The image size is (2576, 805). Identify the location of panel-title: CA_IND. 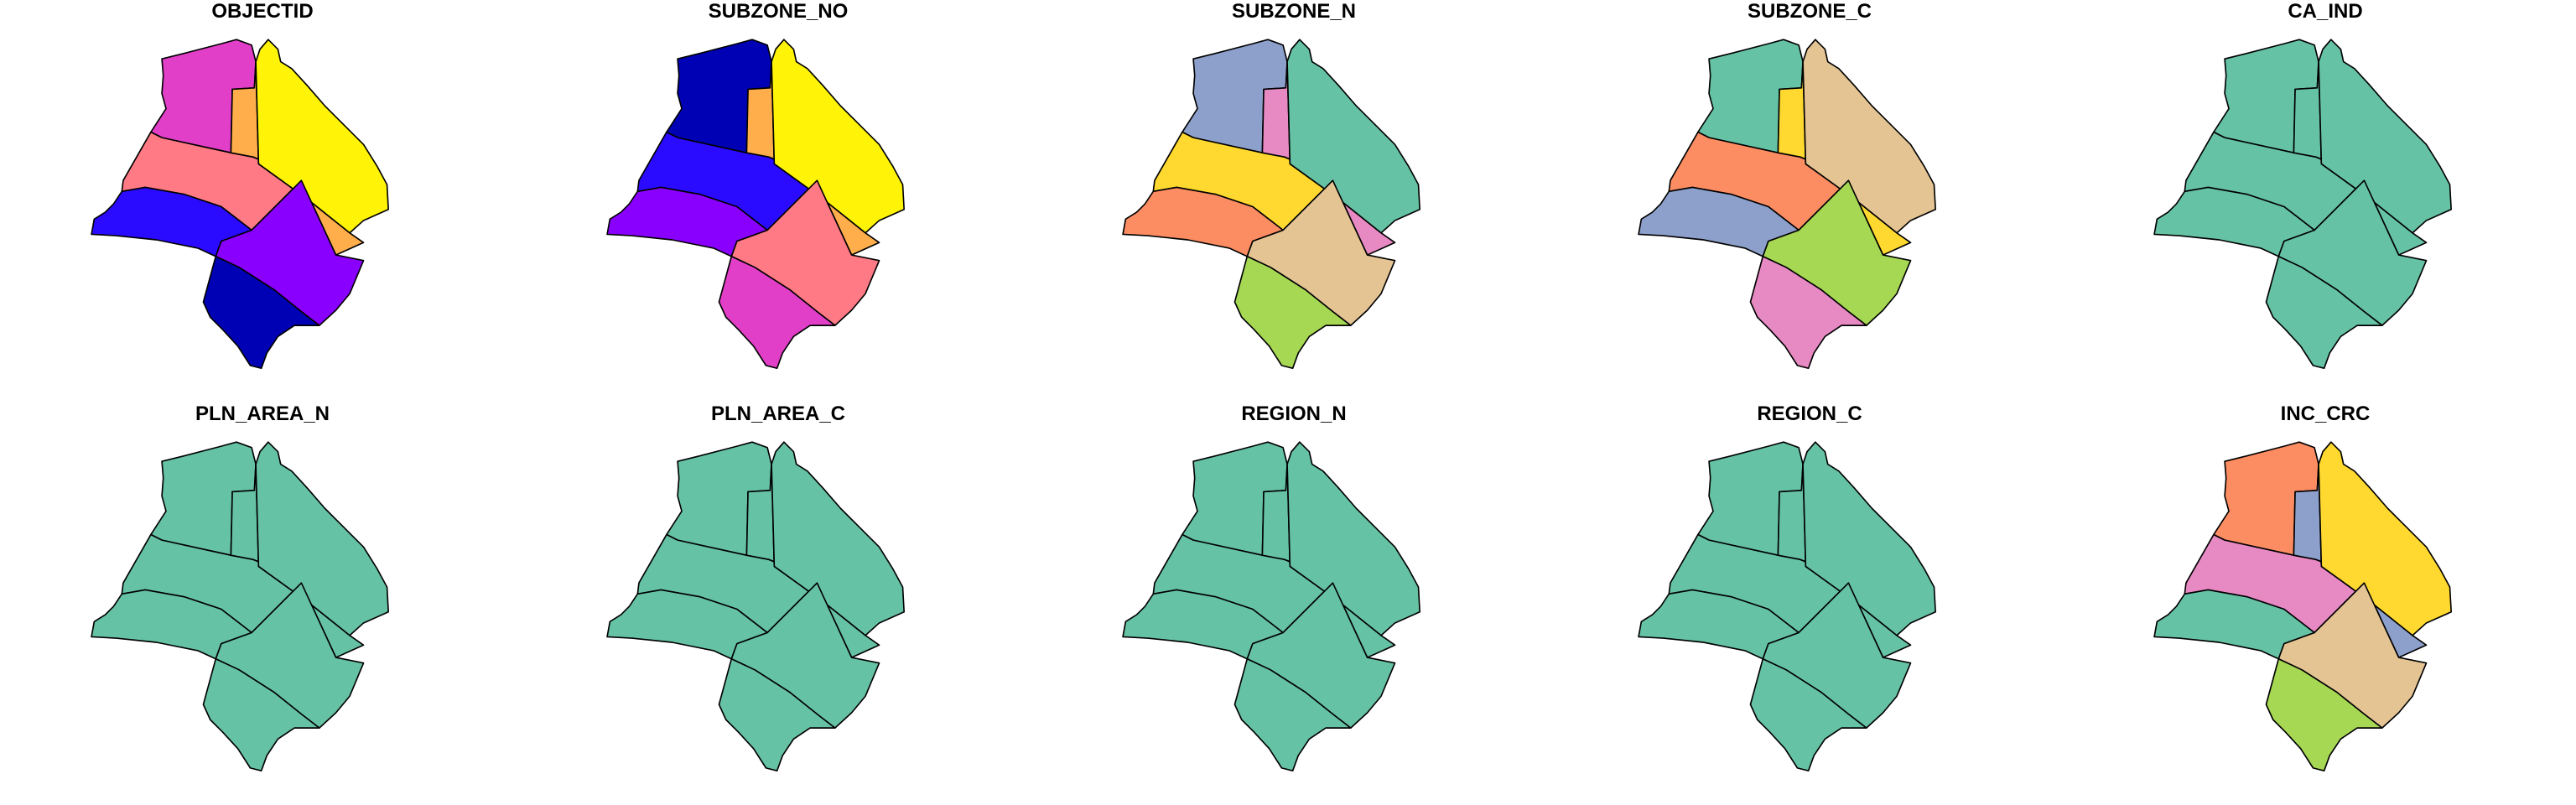
(2325, 11).